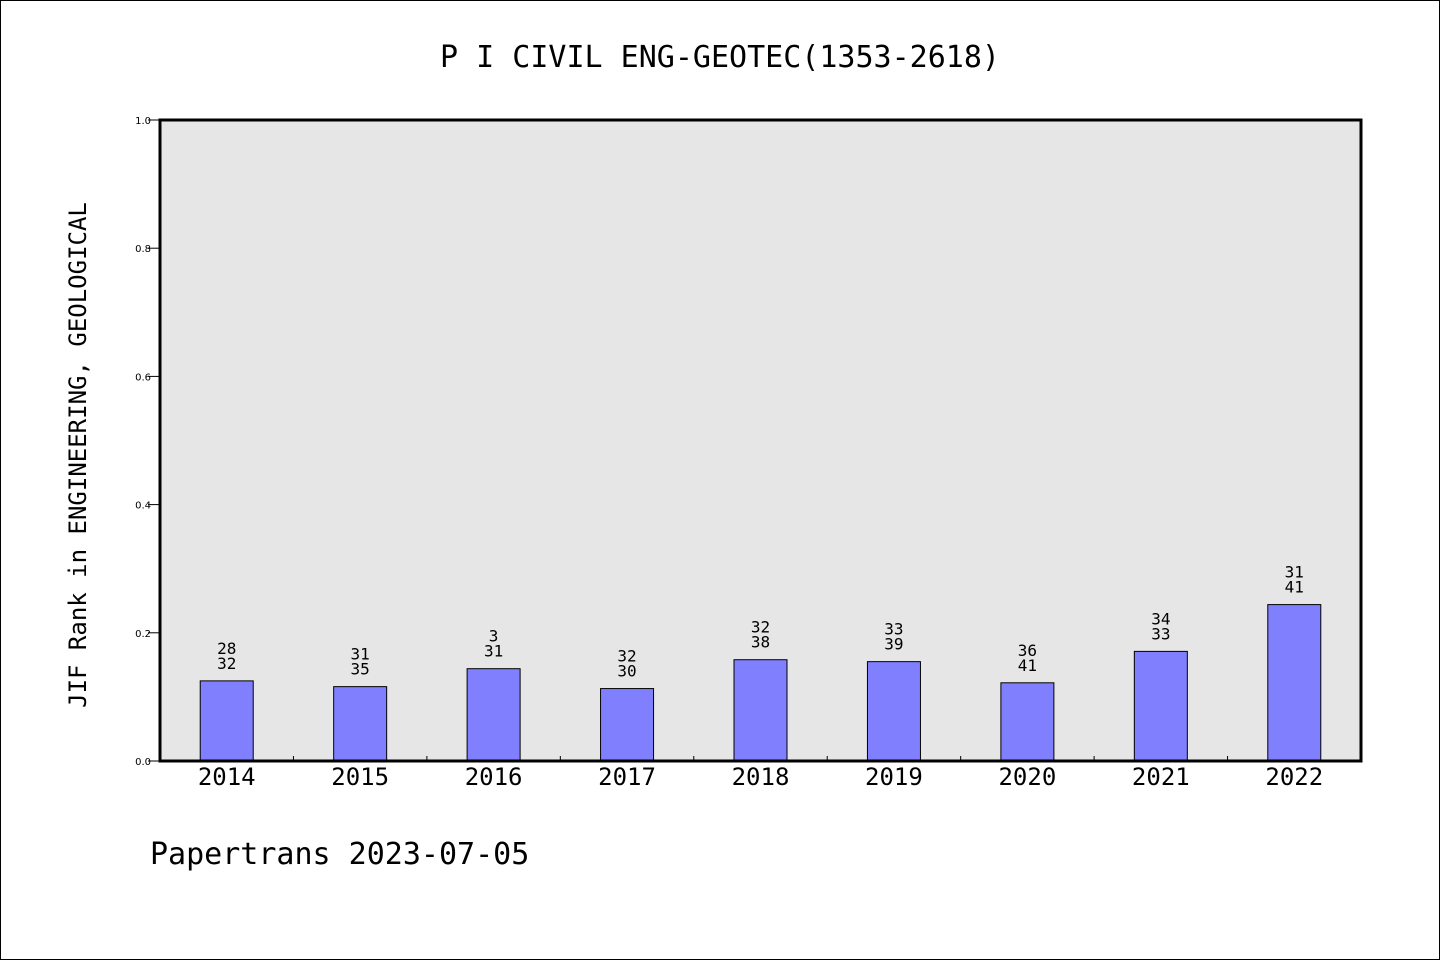  What do you see at coordinates (626, 656) in the screenshot?
I see `bar-label-top-2017: 32` at bounding box center [626, 656].